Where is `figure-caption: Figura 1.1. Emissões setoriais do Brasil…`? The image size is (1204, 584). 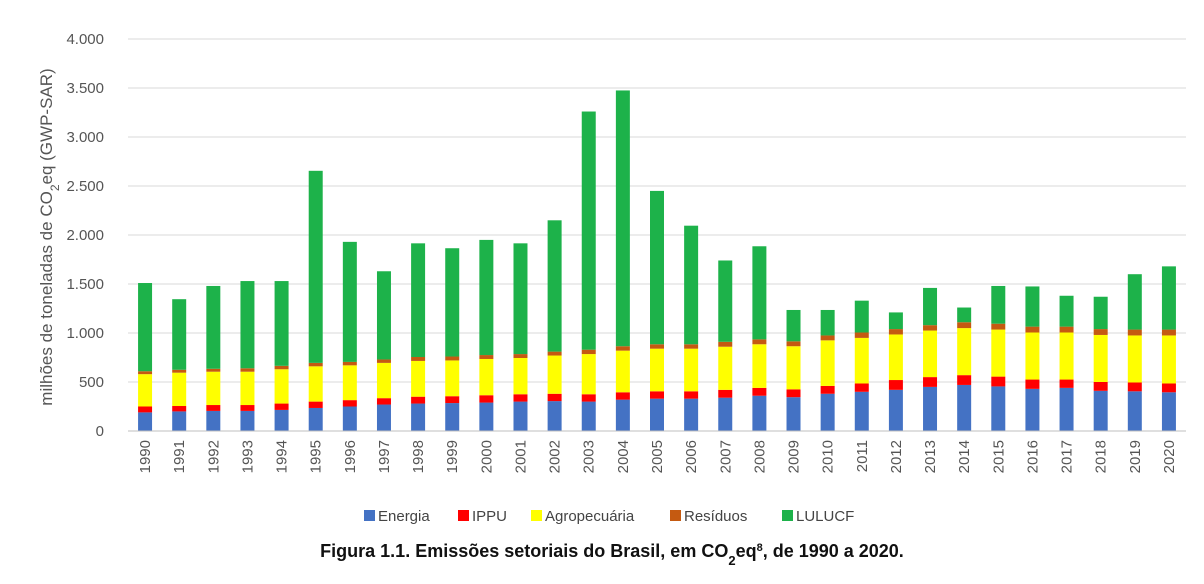
figure-caption: Figura 1.1. Emissões setoriais do Brasil… is located at coordinates (612, 554).